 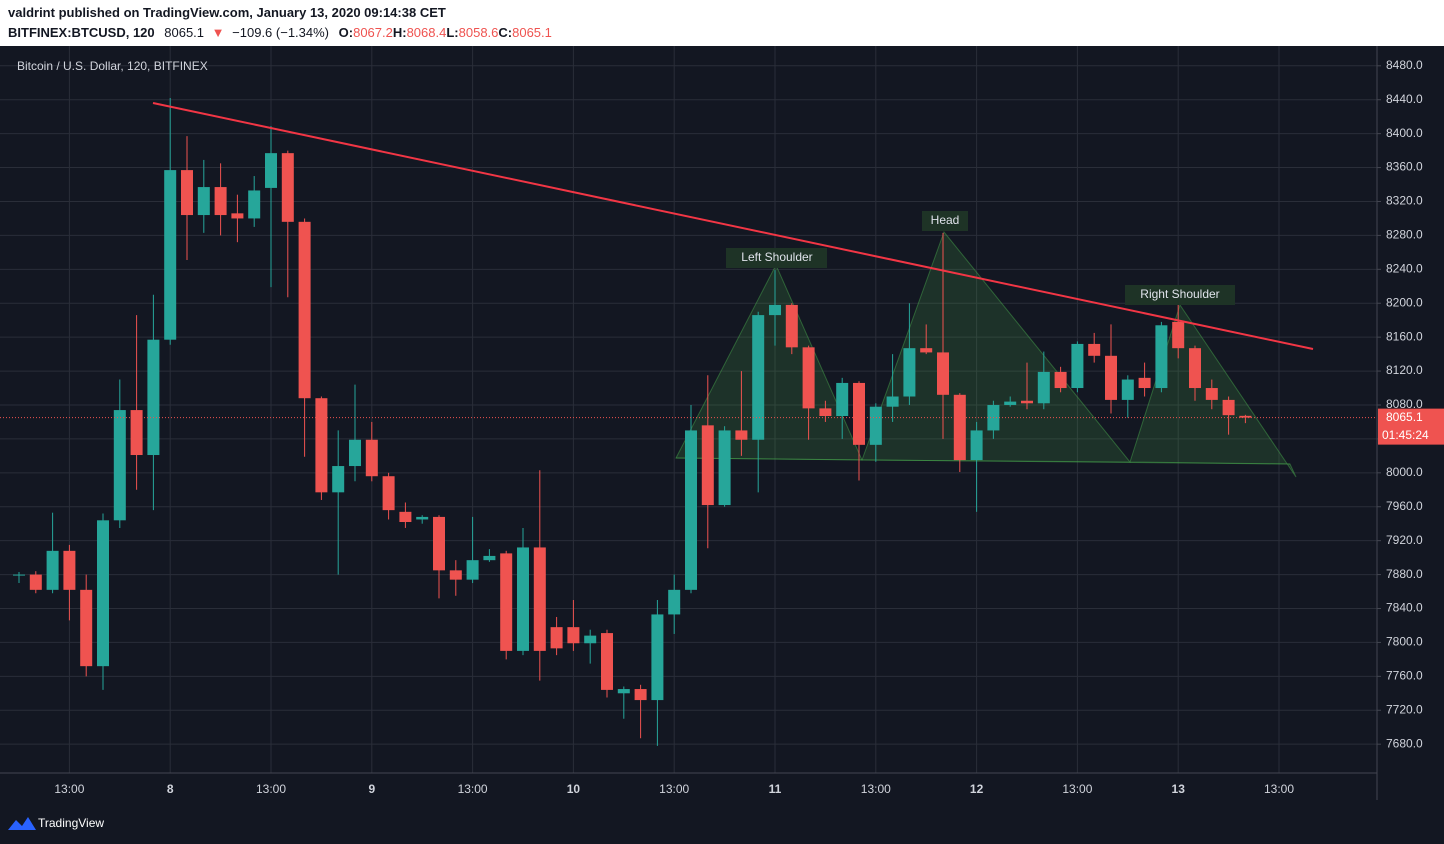 I want to click on y-tick-label: 8160.0, so click(x=1404, y=336).